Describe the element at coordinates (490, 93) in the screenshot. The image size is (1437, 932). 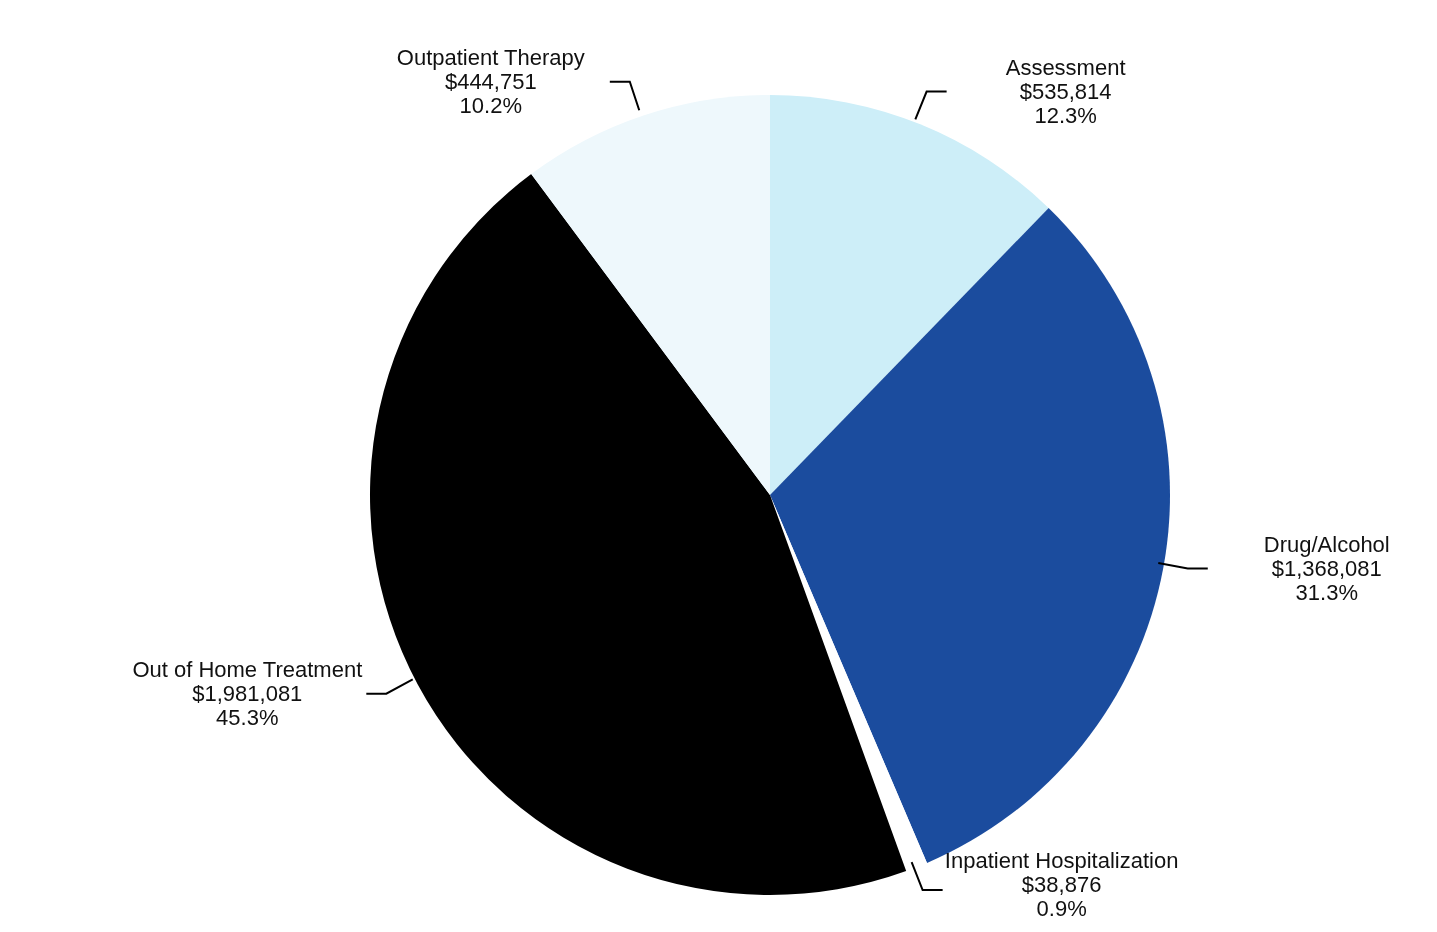
I see `data-label: $444,751 10.2%` at that location.